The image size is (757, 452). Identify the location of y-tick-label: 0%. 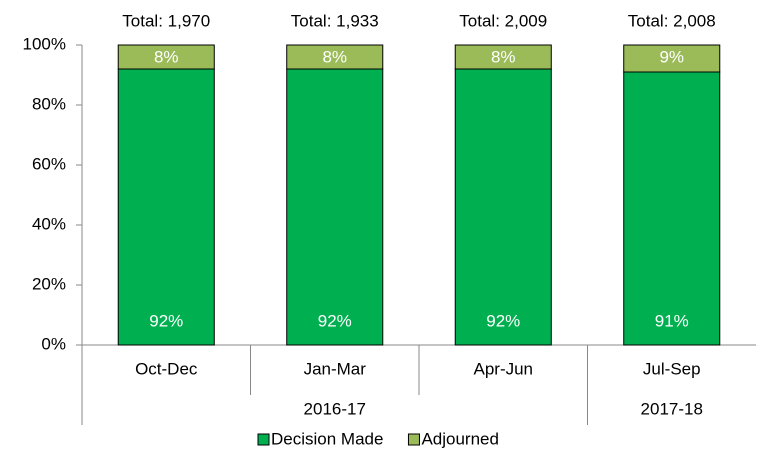
(53, 343).